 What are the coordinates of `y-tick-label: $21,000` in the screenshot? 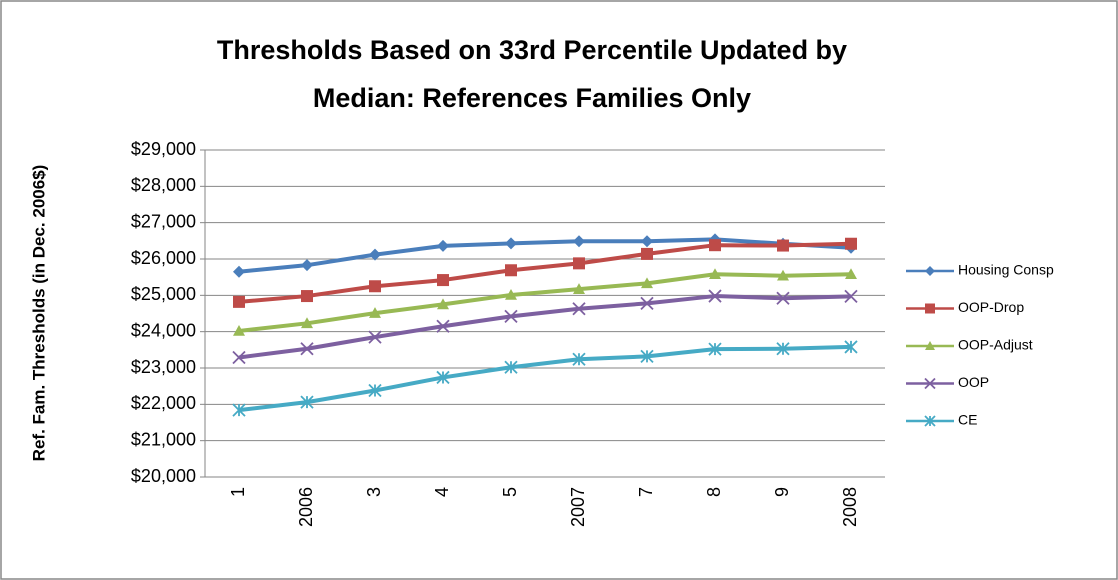 It's located at (163, 439).